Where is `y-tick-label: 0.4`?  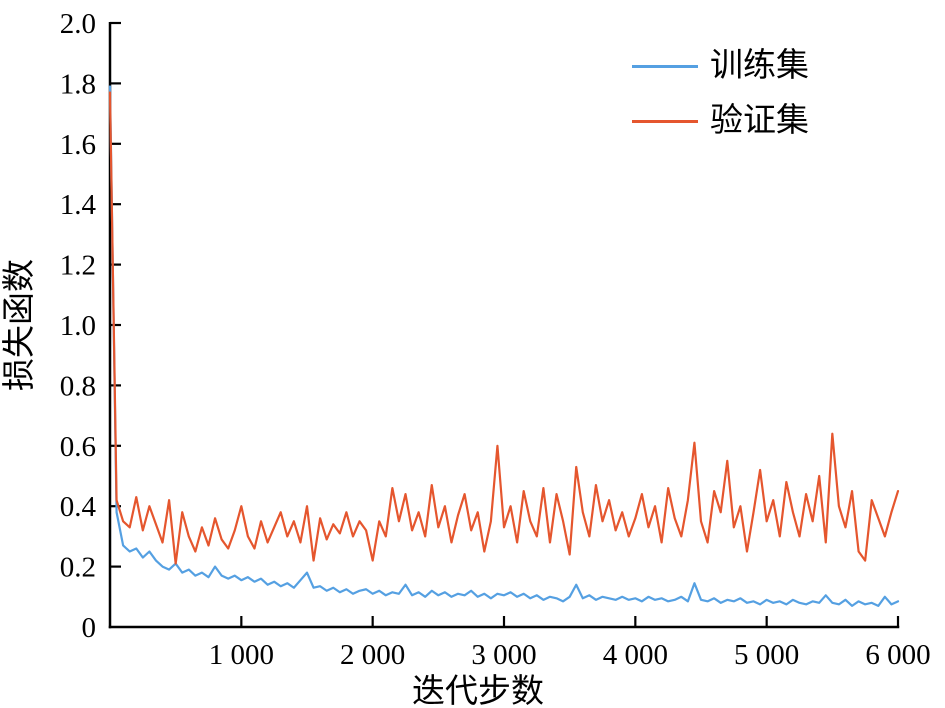
y-tick-label: 0.4 is located at coordinates (78, 507).